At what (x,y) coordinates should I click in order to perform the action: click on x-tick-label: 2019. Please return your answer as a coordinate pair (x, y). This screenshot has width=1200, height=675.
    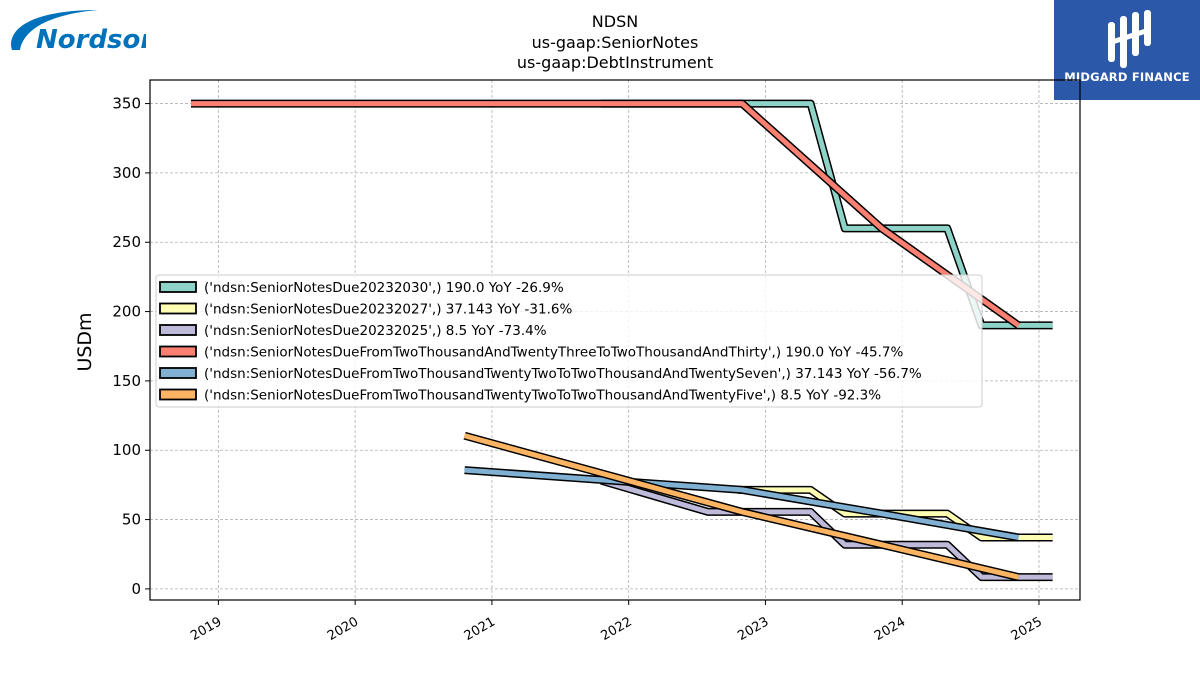
    Looking at the image, I should click on (206, 629).